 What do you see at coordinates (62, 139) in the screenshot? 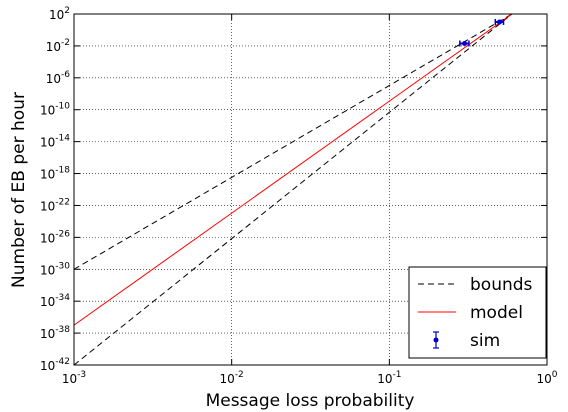
I see `y-tick-label-exp: -14` at bounding box center [62, 139].